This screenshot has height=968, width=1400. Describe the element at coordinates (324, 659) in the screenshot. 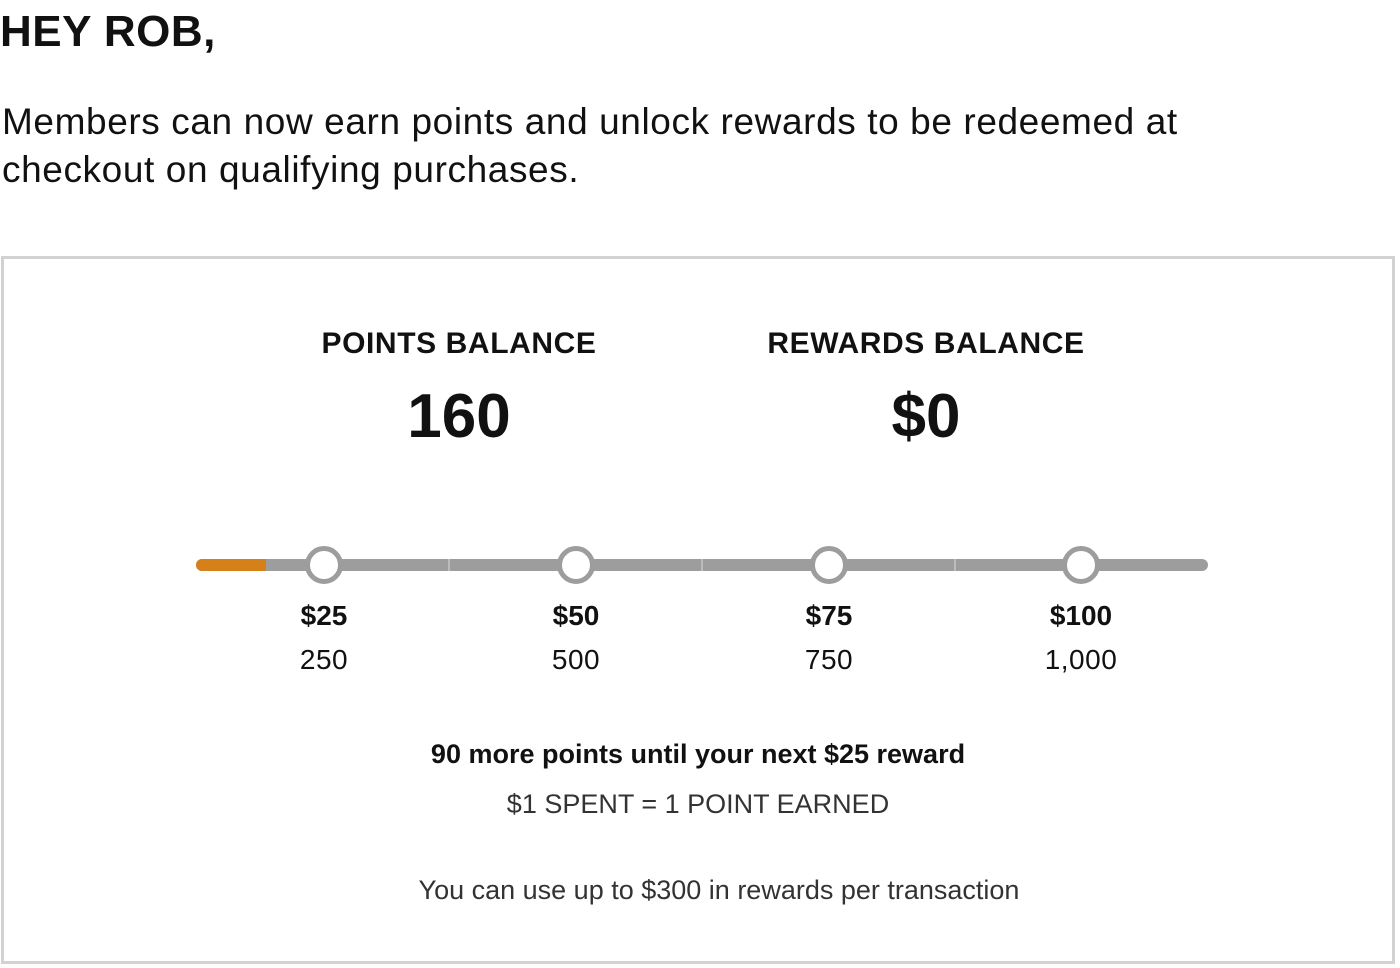

I see `milestone-points: 250` at that location.